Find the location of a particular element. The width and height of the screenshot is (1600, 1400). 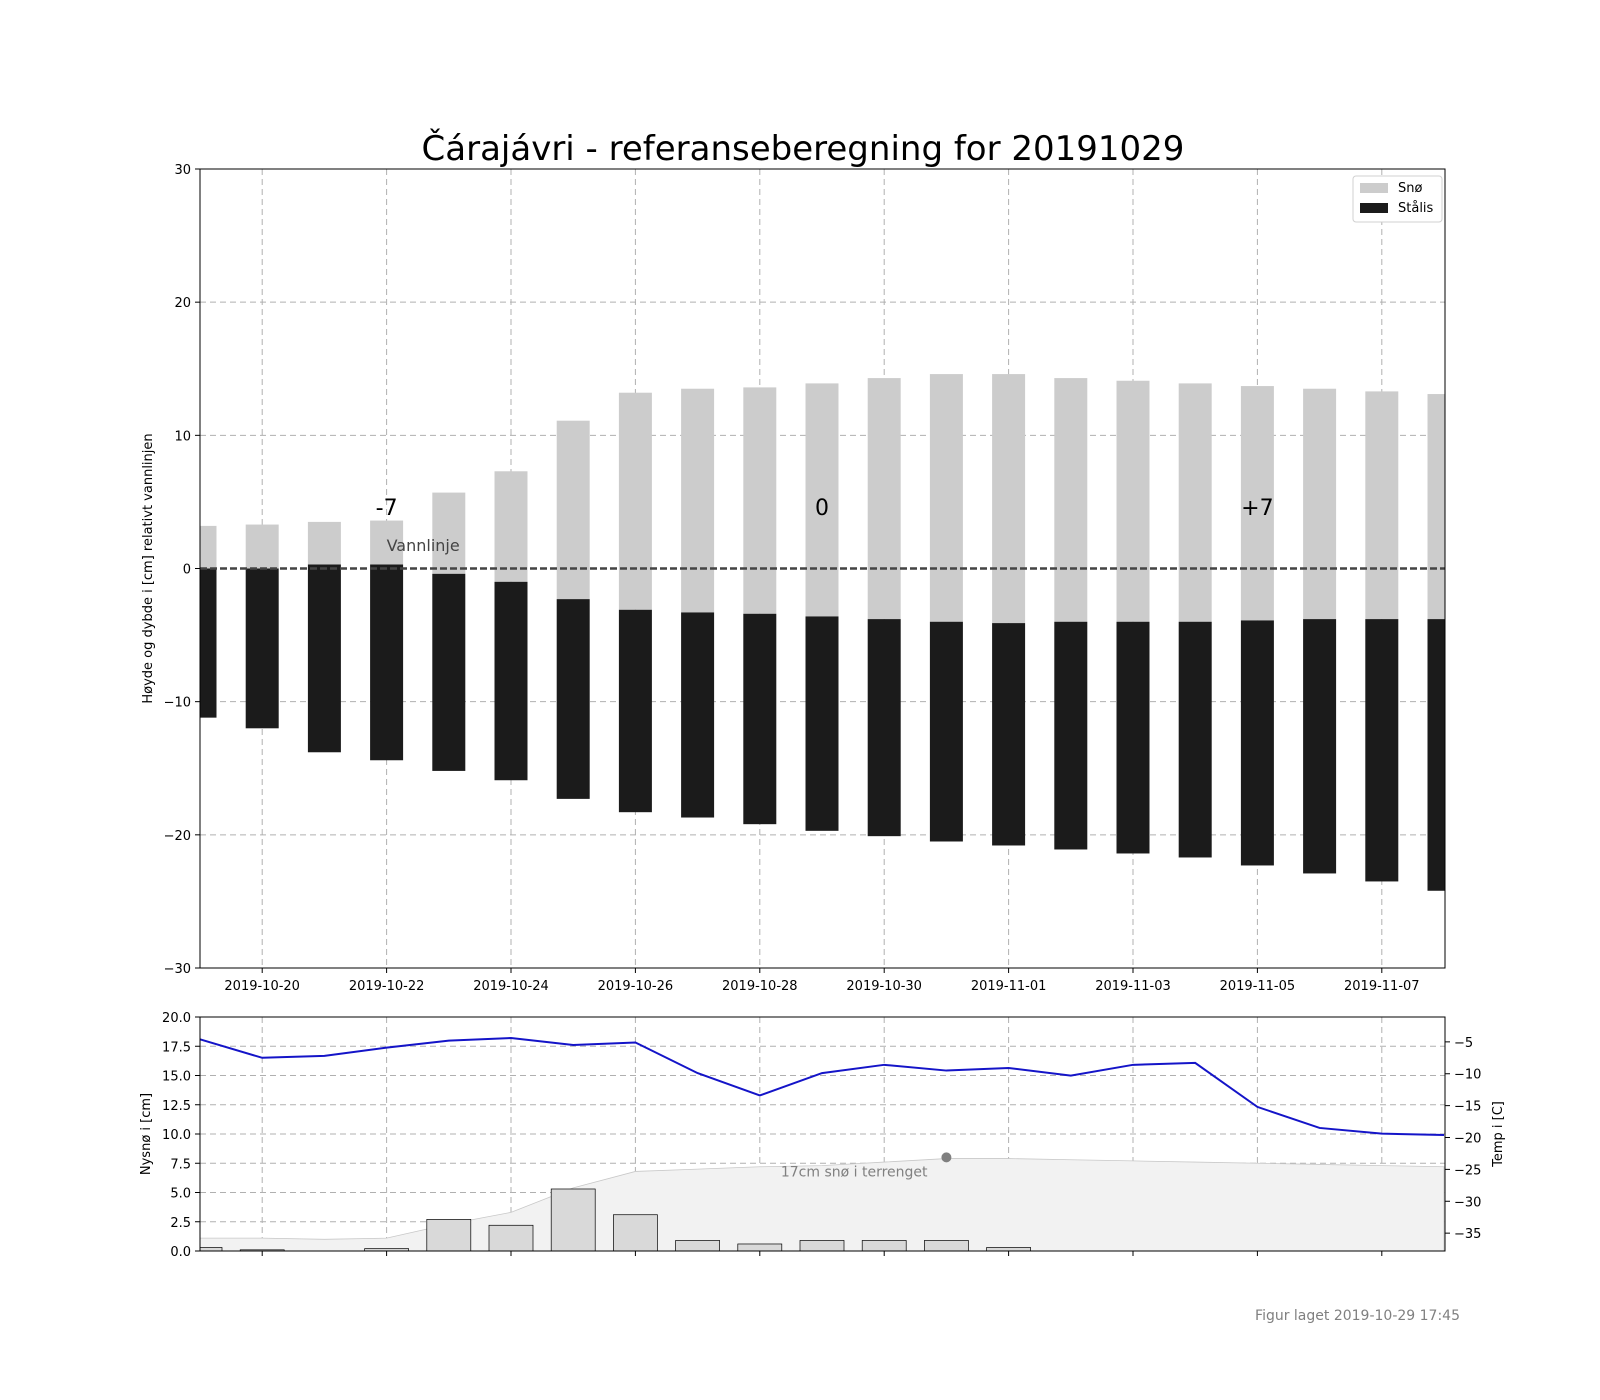

main-x-tick-label: 2019-11-07 is located at coordinates (1382, 986).